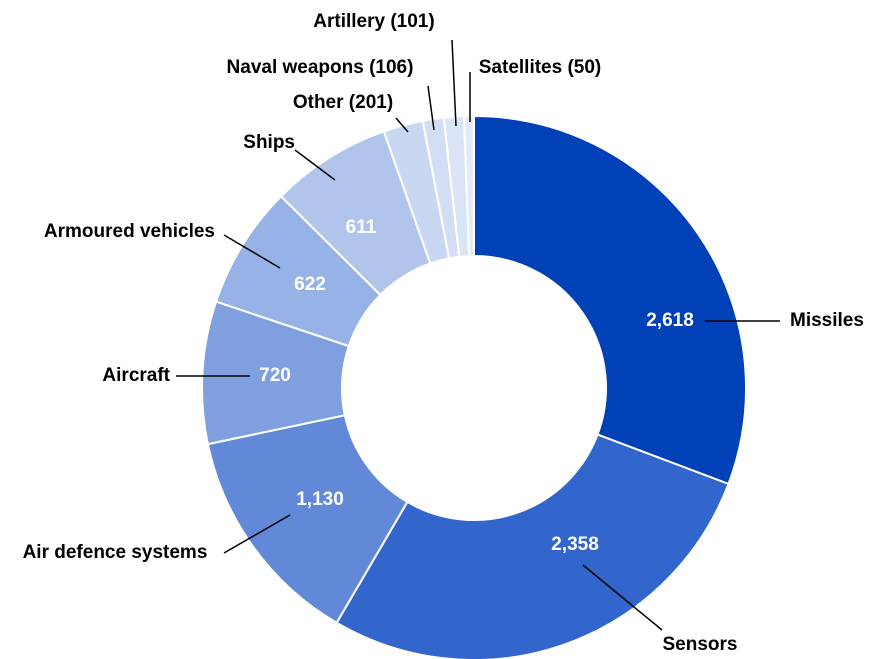 Image resolution: width=877 pixels, height=659 pixels. I want to click on category-label: Satellites (50), so click(540, 67).